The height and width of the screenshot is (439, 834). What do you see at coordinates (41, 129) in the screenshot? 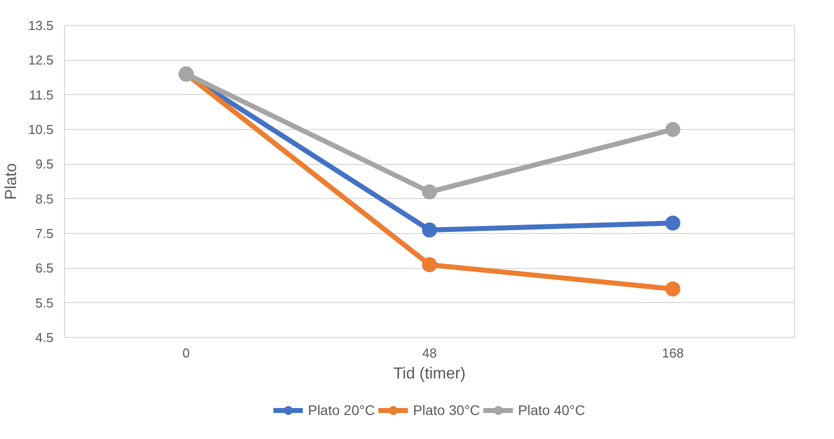
I see `y-tick-label: 10.5` at bounding box center [41, 129].